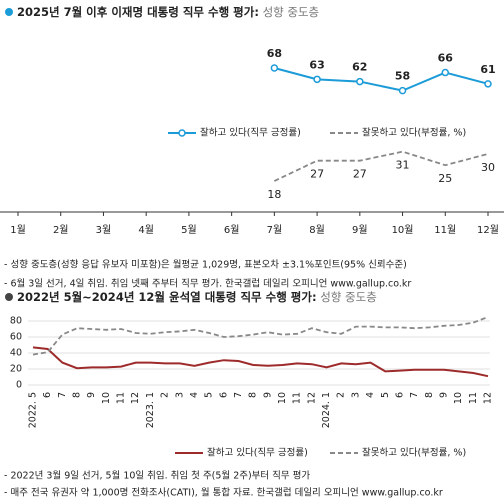 The width and height of the screenshot is (504, 504). Describe the element at coordinates (61, 230) in the screenshot. I see `x-tick-label: 2월` at that location.